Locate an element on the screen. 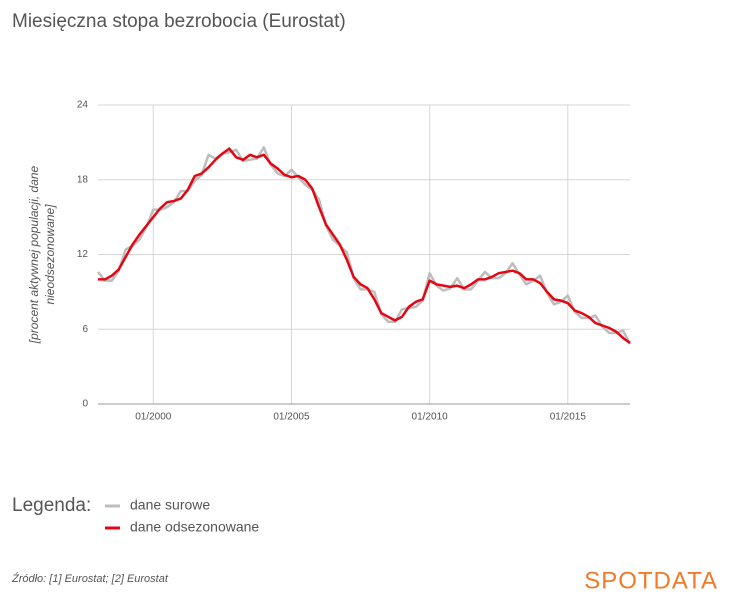 This screenshot has width=730, height=610. legend-label: dane odsezonowane is located at coordinates (194, 527).